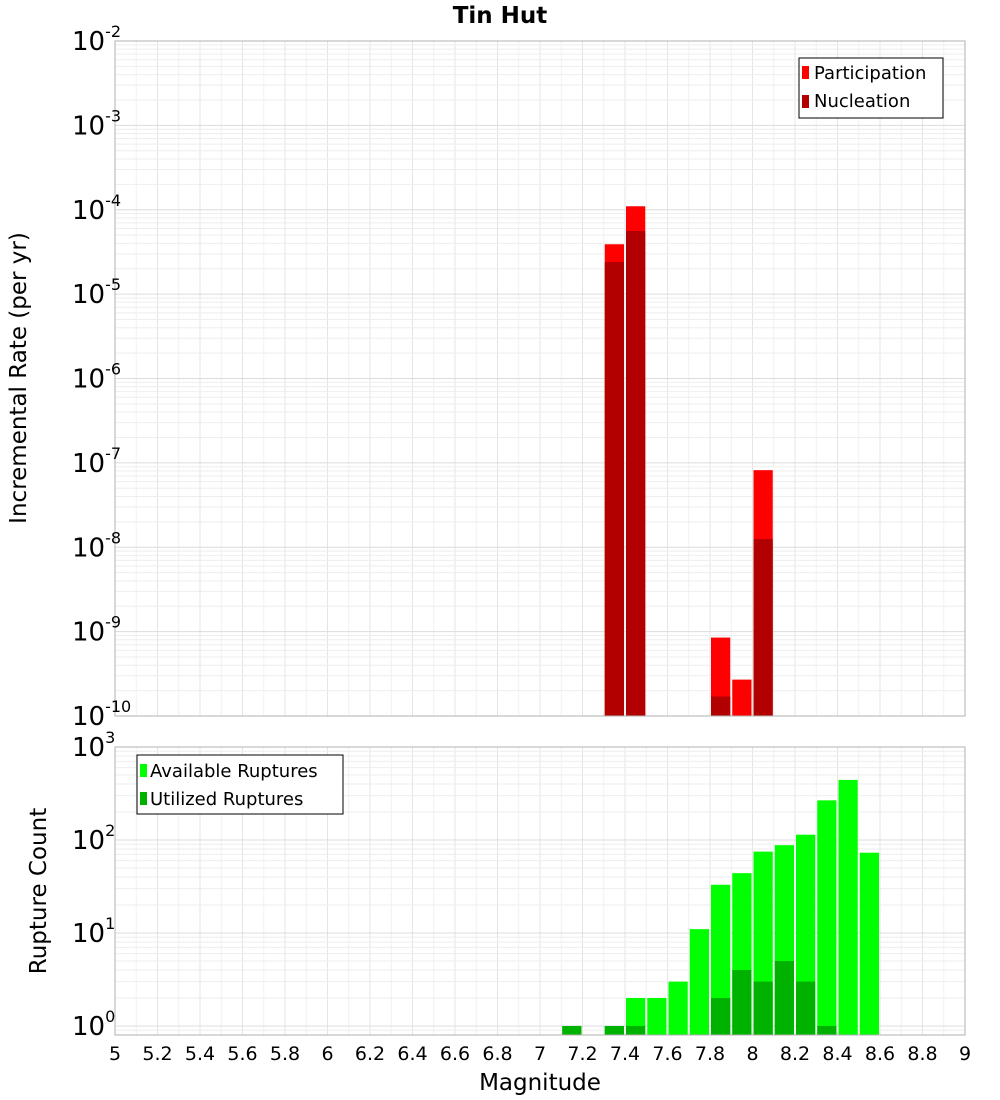 This screenshot has width=1000, height=1100. What do you see at coordinates (370, 1054) in the screenshot?
I see `x-tick-label: 6.2` at bounding box center [370, 1054].